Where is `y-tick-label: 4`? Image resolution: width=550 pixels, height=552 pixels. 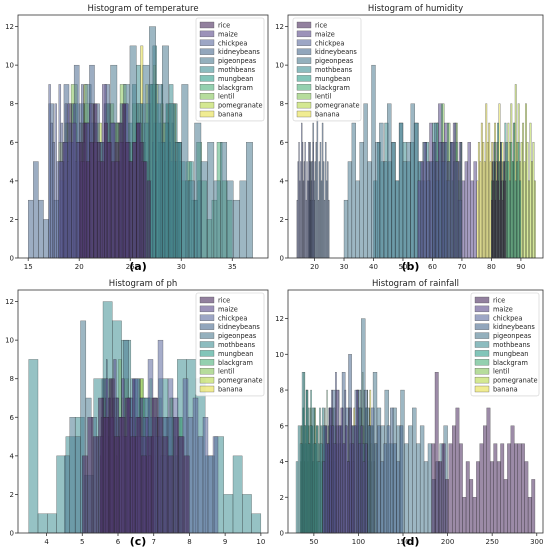
y-tick-label: 4 is located at coordinates (282, 181).